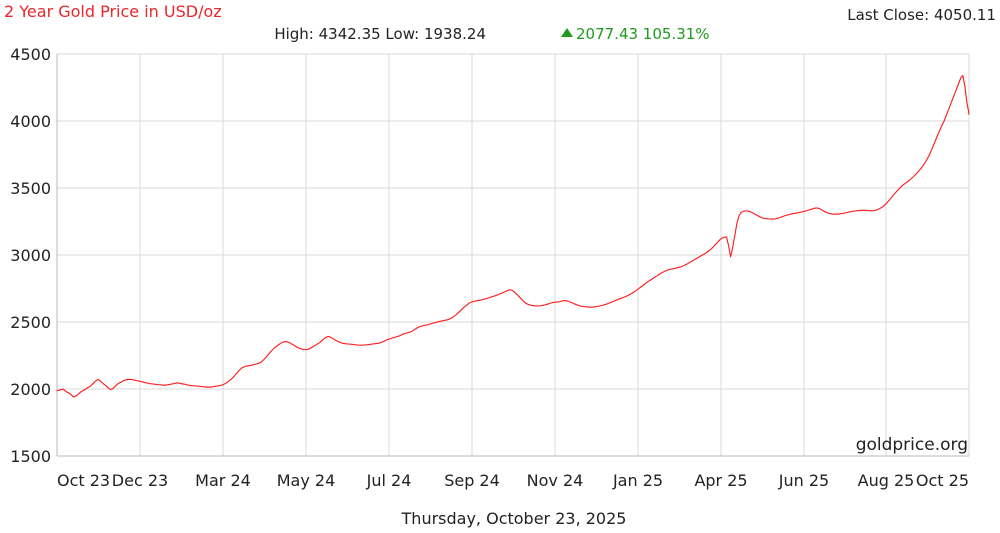 This screenshot has height=533, width=1000. I want to click on y-axis-tick-label: 4500, so click(30, 54).